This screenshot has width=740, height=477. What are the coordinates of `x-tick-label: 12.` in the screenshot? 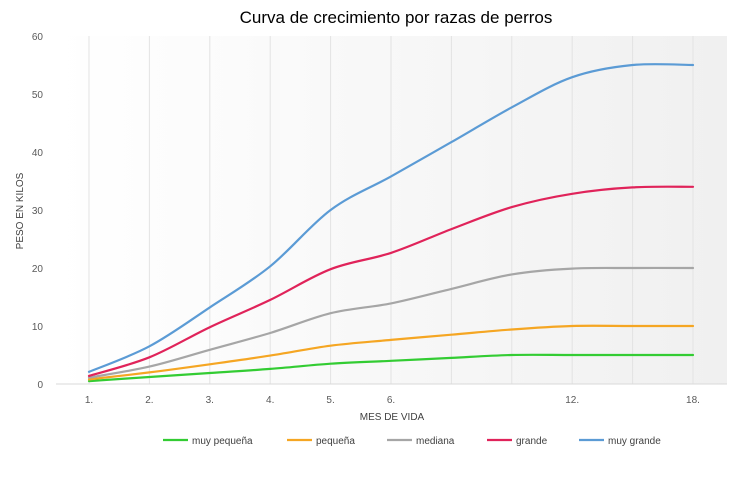 It's located at (572, 400).